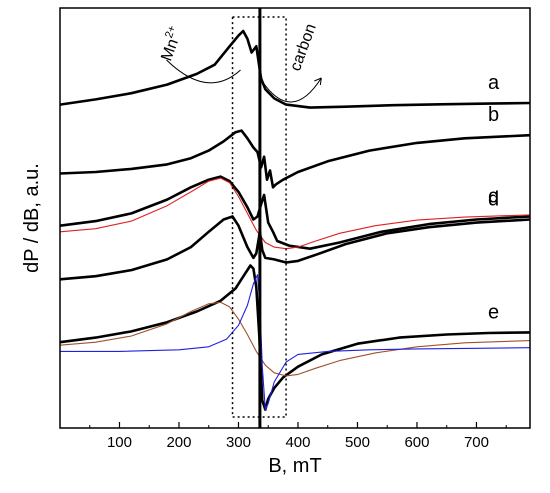 The width and height of the screenshot is (550, 493). Describe the element at coordinates (295, 248) in the screenshot. I see `series-line-d` at that location.